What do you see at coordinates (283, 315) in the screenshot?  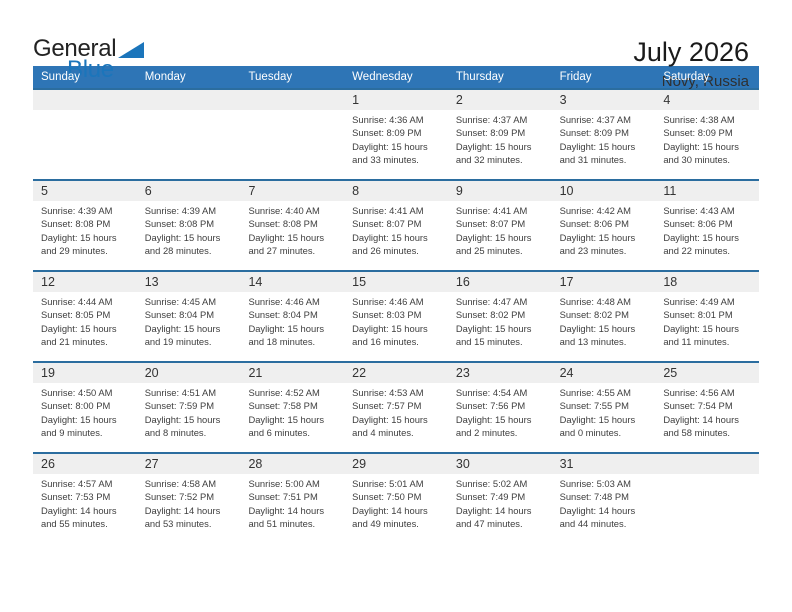 I see `sunset-text: Sunset: 8:04 PM` at bounding box center [283, 315].